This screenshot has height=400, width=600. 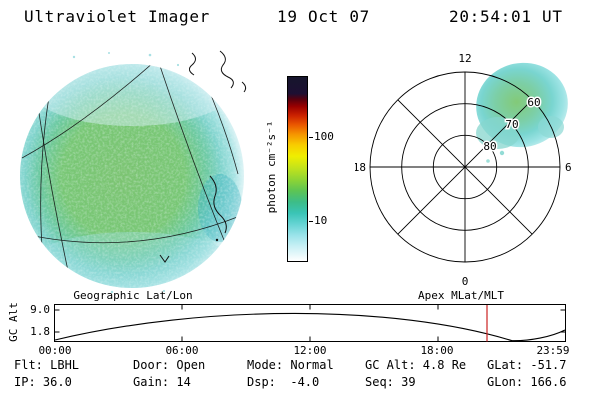 What do you see at coordinates (126, 173) in the screenshot?
I see `noise-dots` at bounding box center [126, 173].